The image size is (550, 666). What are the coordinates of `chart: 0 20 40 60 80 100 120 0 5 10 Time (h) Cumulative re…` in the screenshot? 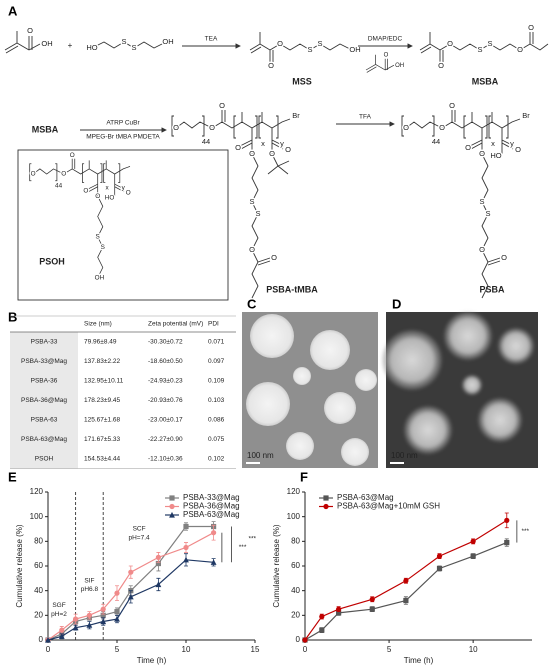 It's located at (402, 576).